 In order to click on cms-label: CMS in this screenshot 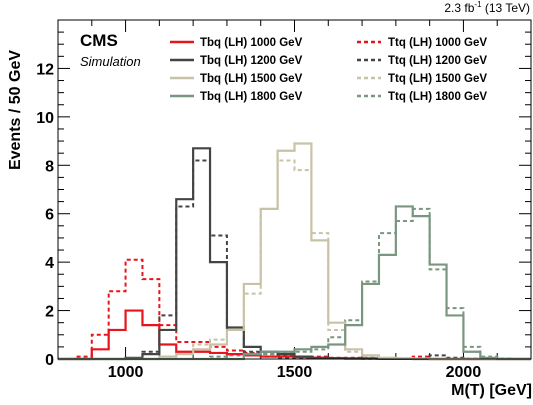, I will do `click(99, 40)`.